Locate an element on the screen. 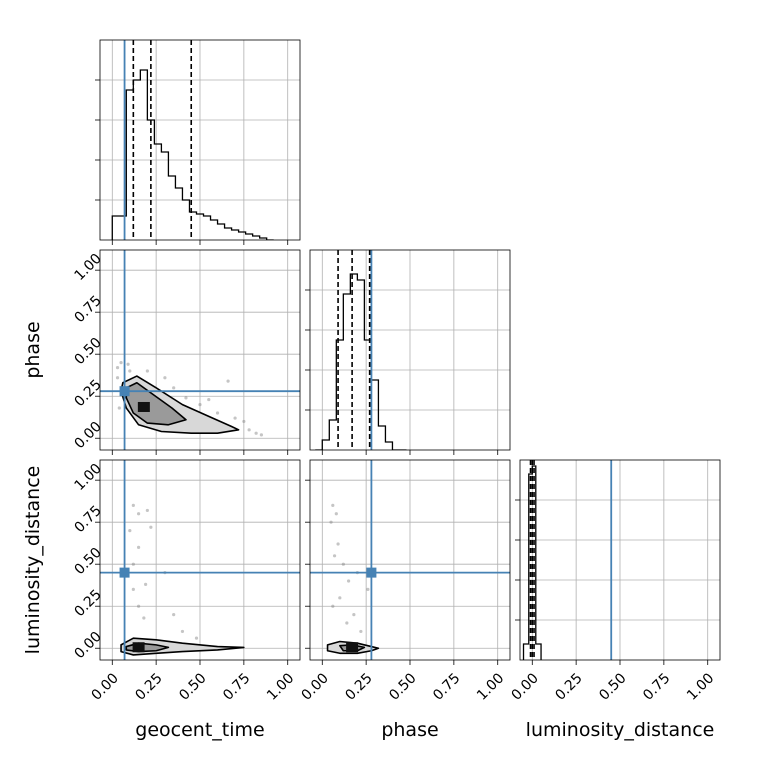 This screenshot has height=764, width=760. x-axis-label-geocent-time: geocent_time is located at coordinates (199, 730).